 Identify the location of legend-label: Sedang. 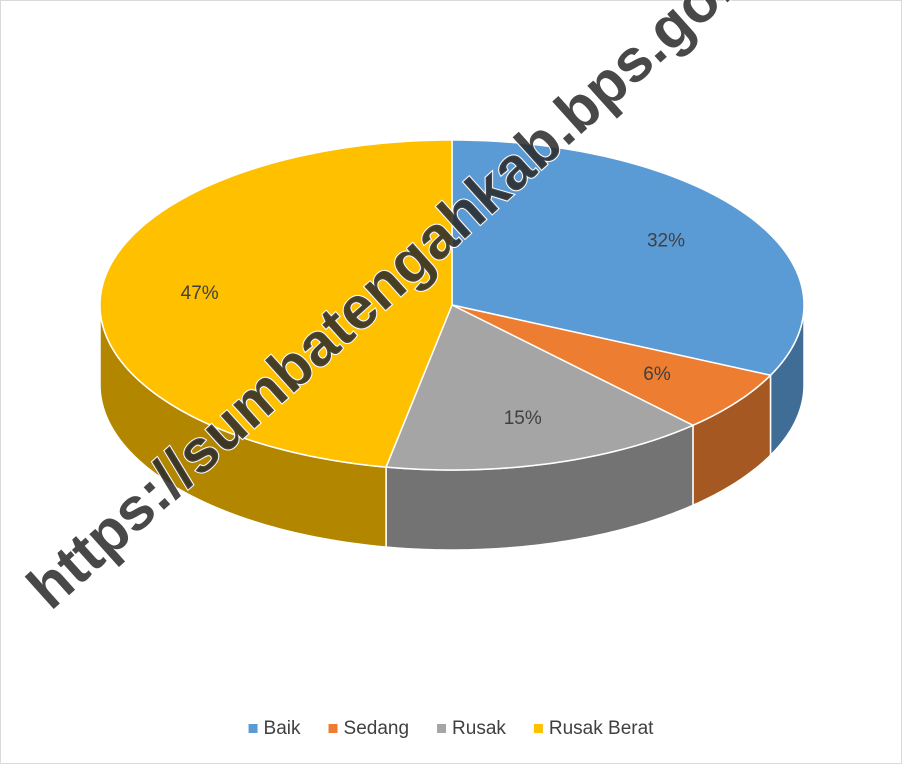
(377, 728).